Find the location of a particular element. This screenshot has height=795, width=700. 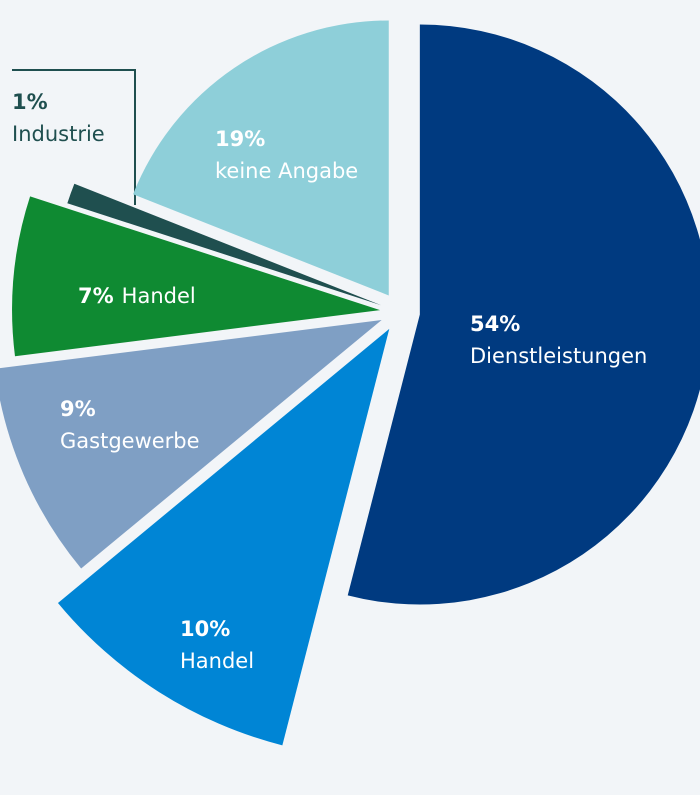

slice-label: 7% Handel is located at coordinates (137, 296).